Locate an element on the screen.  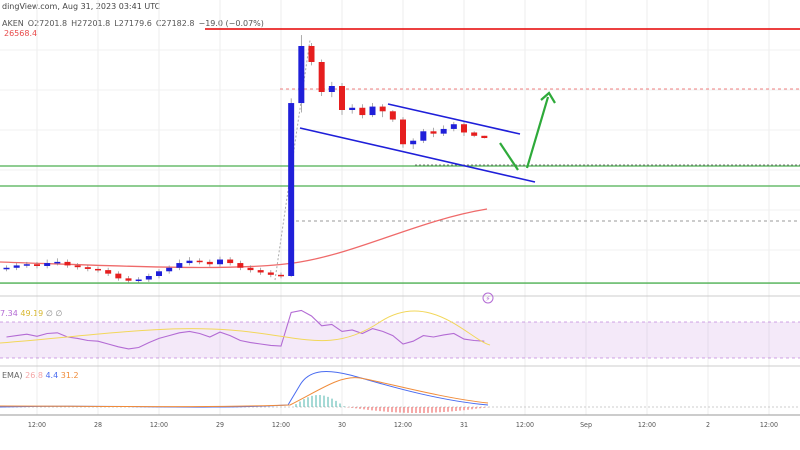
change-value: −19.0 (−0.07%) is located at coordinates (231, 23).